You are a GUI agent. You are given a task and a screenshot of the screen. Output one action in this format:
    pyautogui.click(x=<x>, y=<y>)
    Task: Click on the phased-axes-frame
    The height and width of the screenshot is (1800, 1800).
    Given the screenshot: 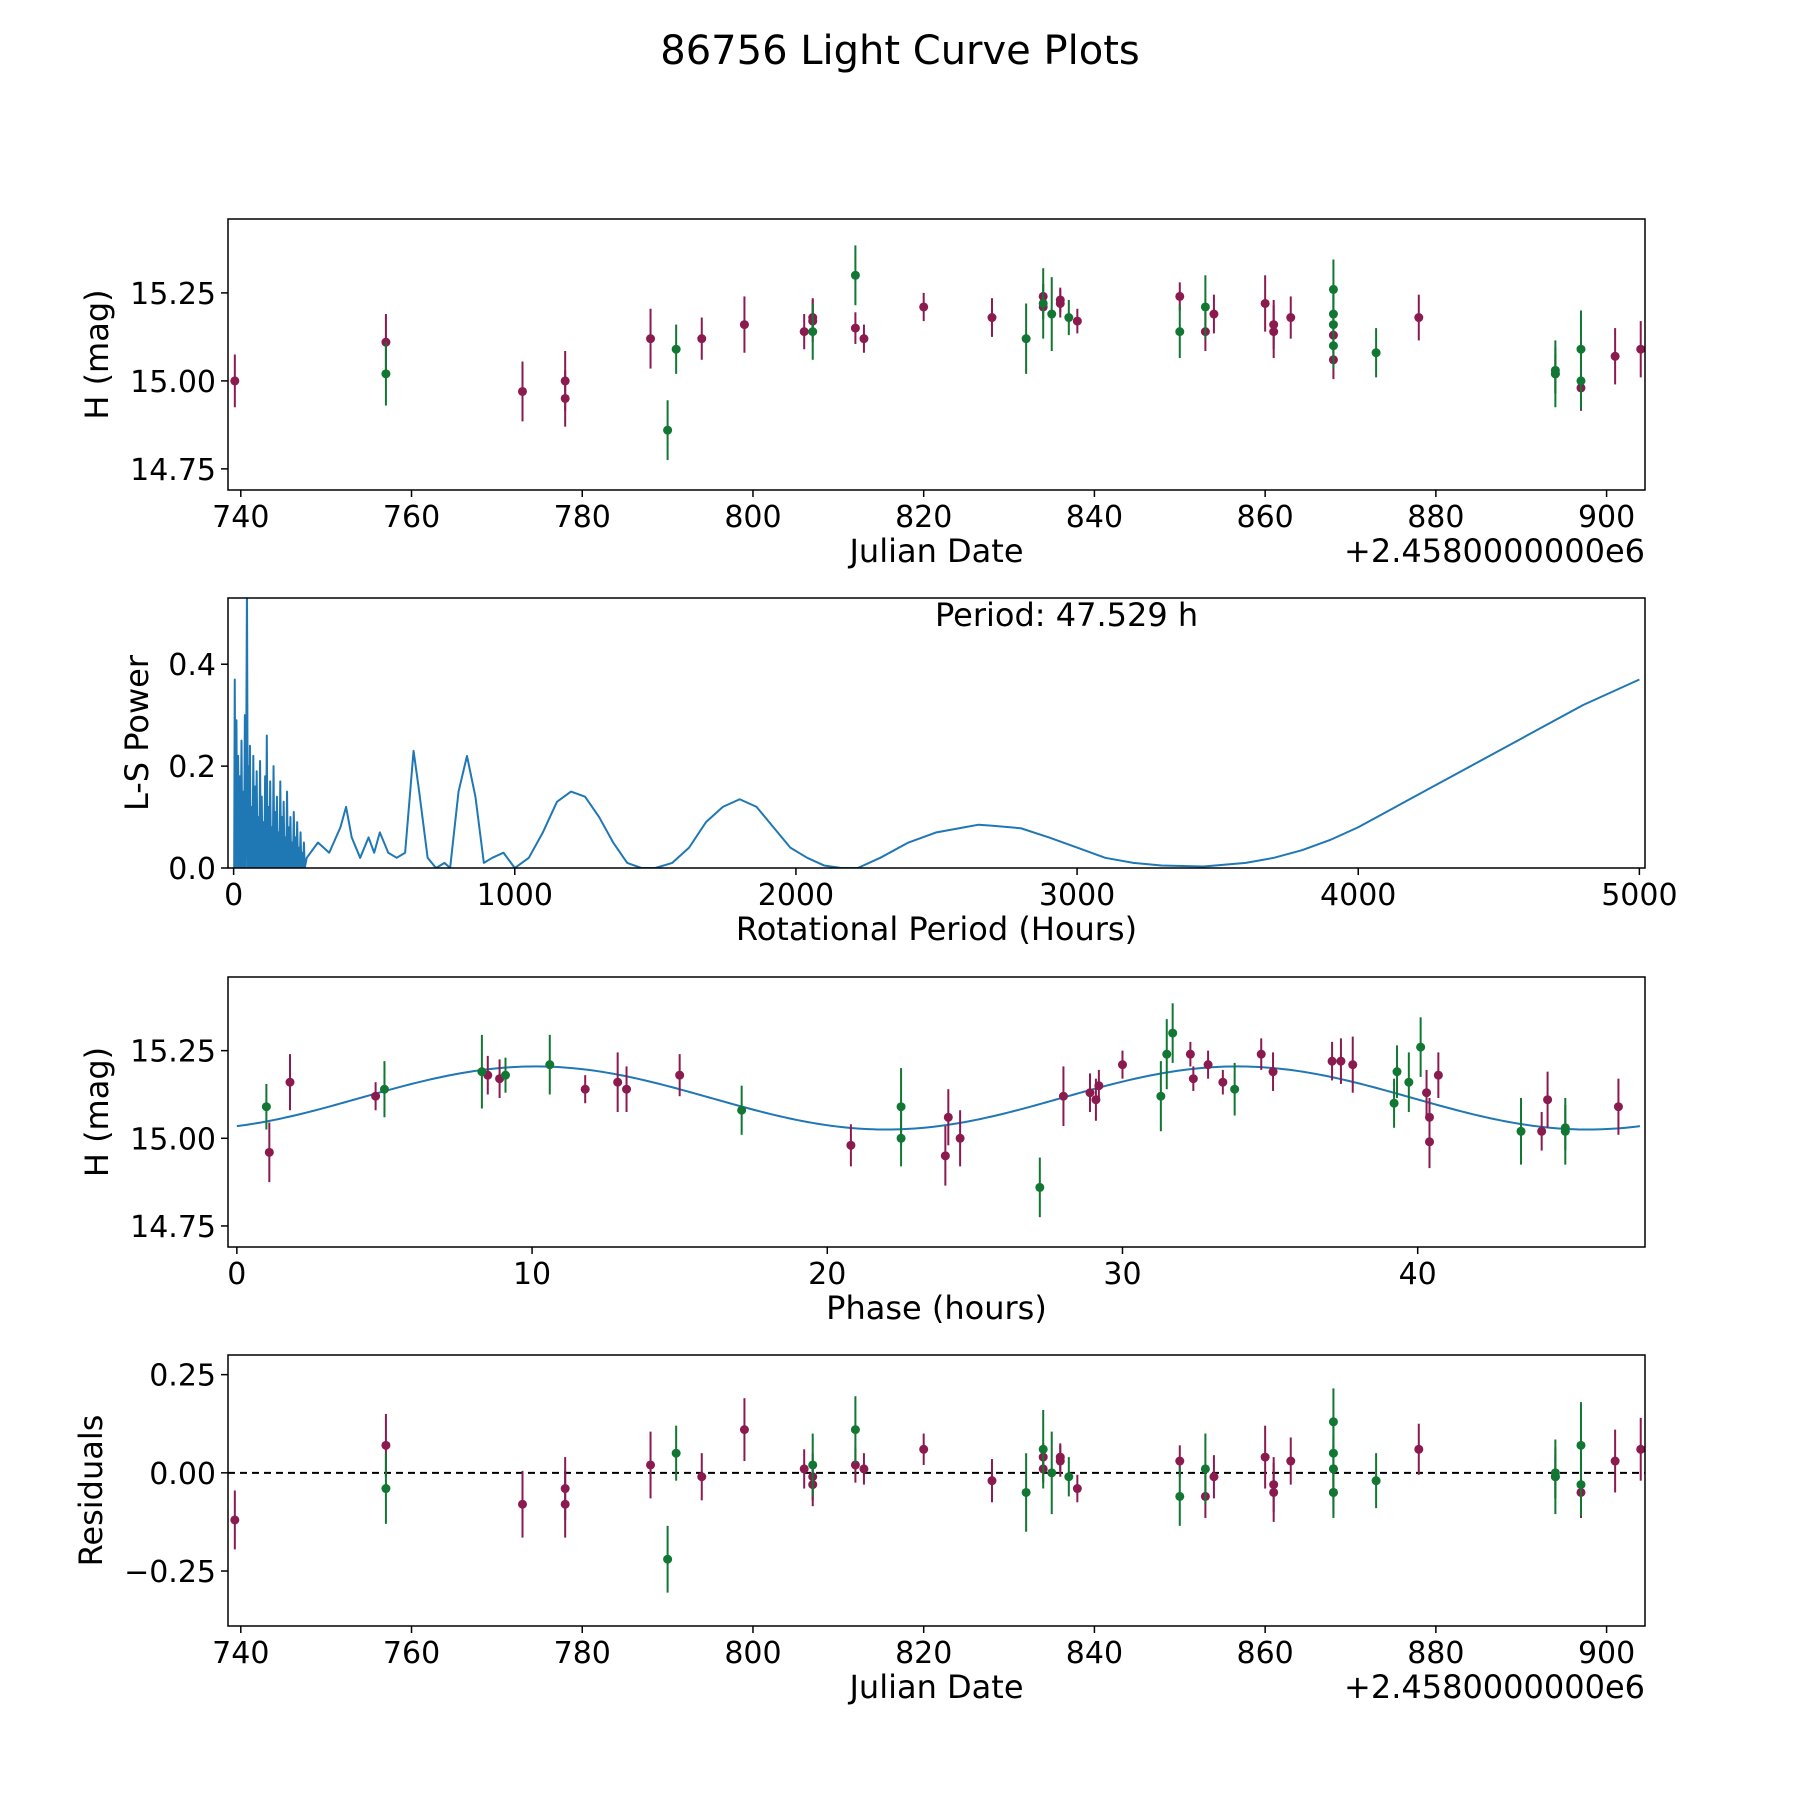 What is the action you would take?
    pyautogui.click(x=936, y=1112)
    